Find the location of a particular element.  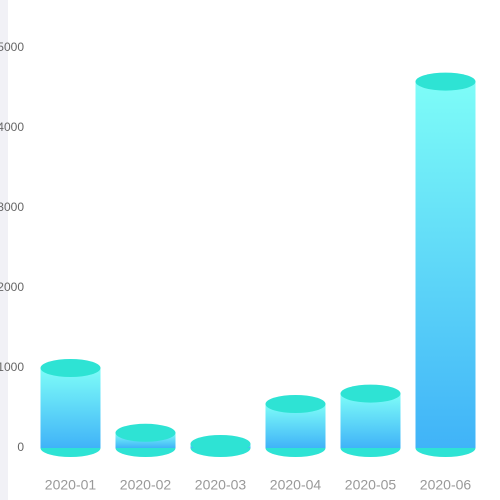

x-tick-label: 2020-03 is located at coordinates (221, 485).